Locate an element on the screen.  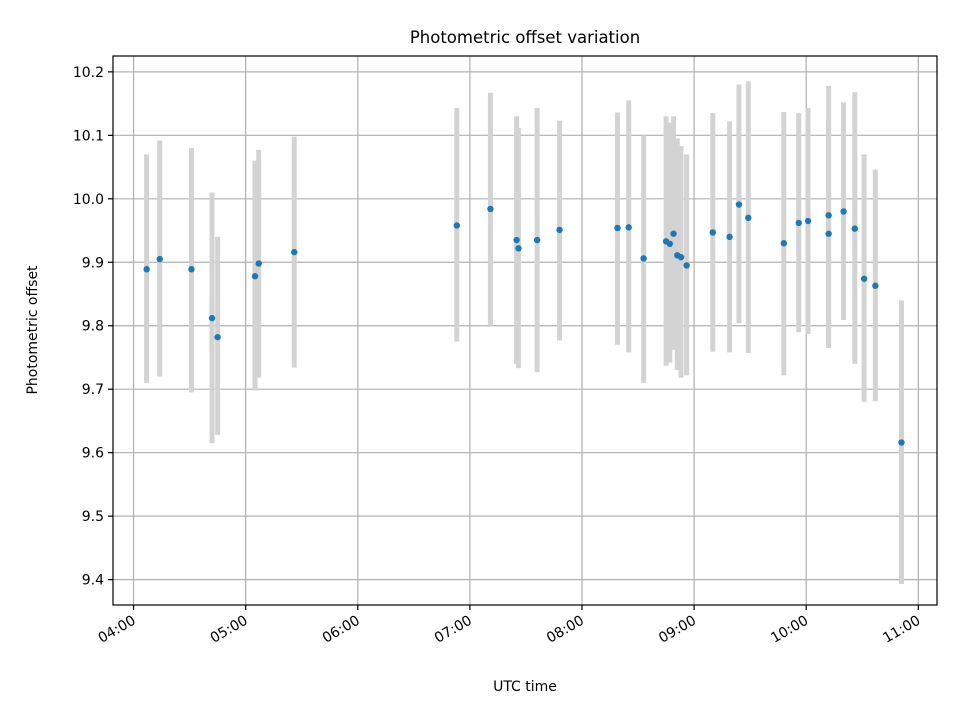
y-tick-label: 9.9 is located at coordinates (93, 263).